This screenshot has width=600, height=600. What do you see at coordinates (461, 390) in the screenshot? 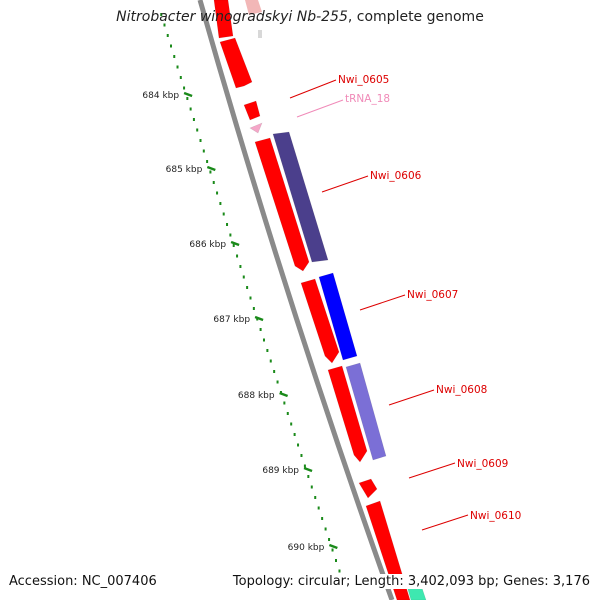
I see `label-nwi-0608: Nwi_0608` at bounding box center [461, 390].